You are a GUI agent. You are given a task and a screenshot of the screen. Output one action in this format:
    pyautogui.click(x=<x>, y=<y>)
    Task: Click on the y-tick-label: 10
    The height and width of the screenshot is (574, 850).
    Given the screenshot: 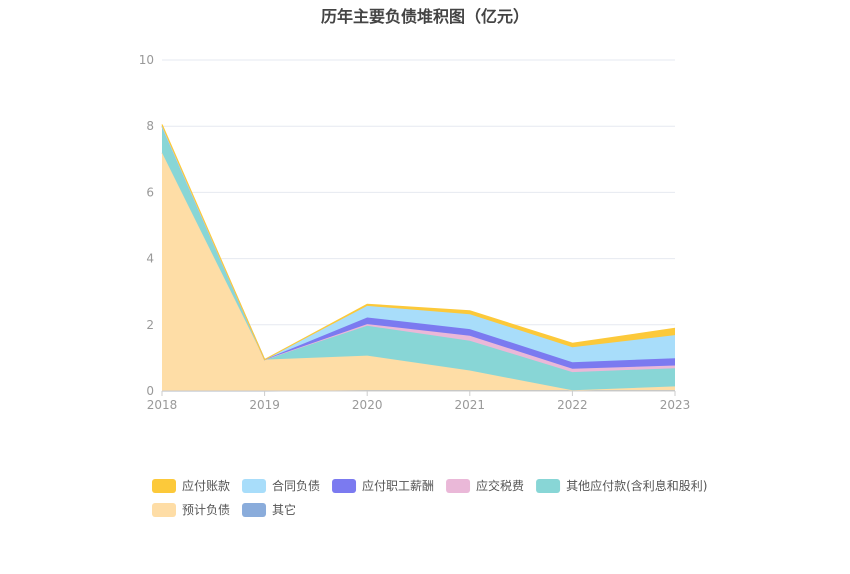 What is the action you would take?
    pyautogui.click(x=146, y=60)
    